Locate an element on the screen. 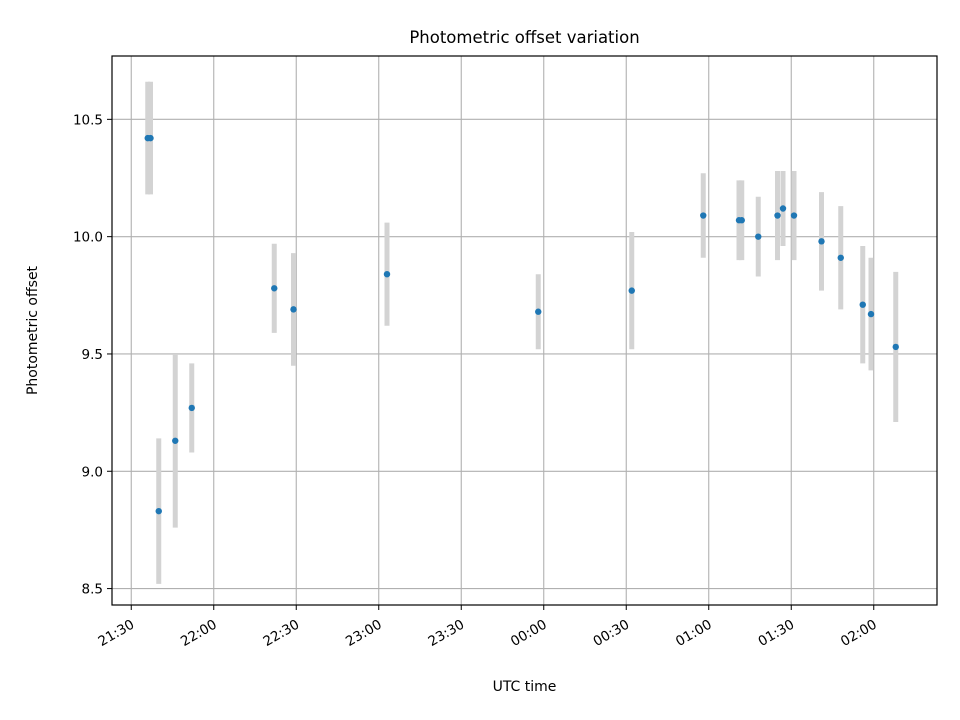 This screenshot has height=720, width=960. y-axis-ticks: 8.5 9.0 9.5 10.0 10.5 is located at coordinates (92, 355).